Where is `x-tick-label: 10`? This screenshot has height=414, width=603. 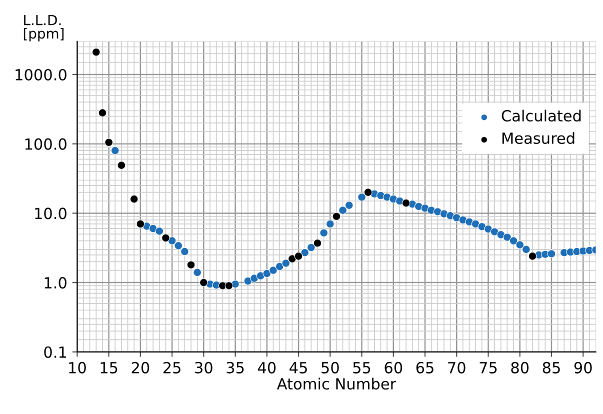 x-tick-label: 10 is located at coordinates (77, 368).